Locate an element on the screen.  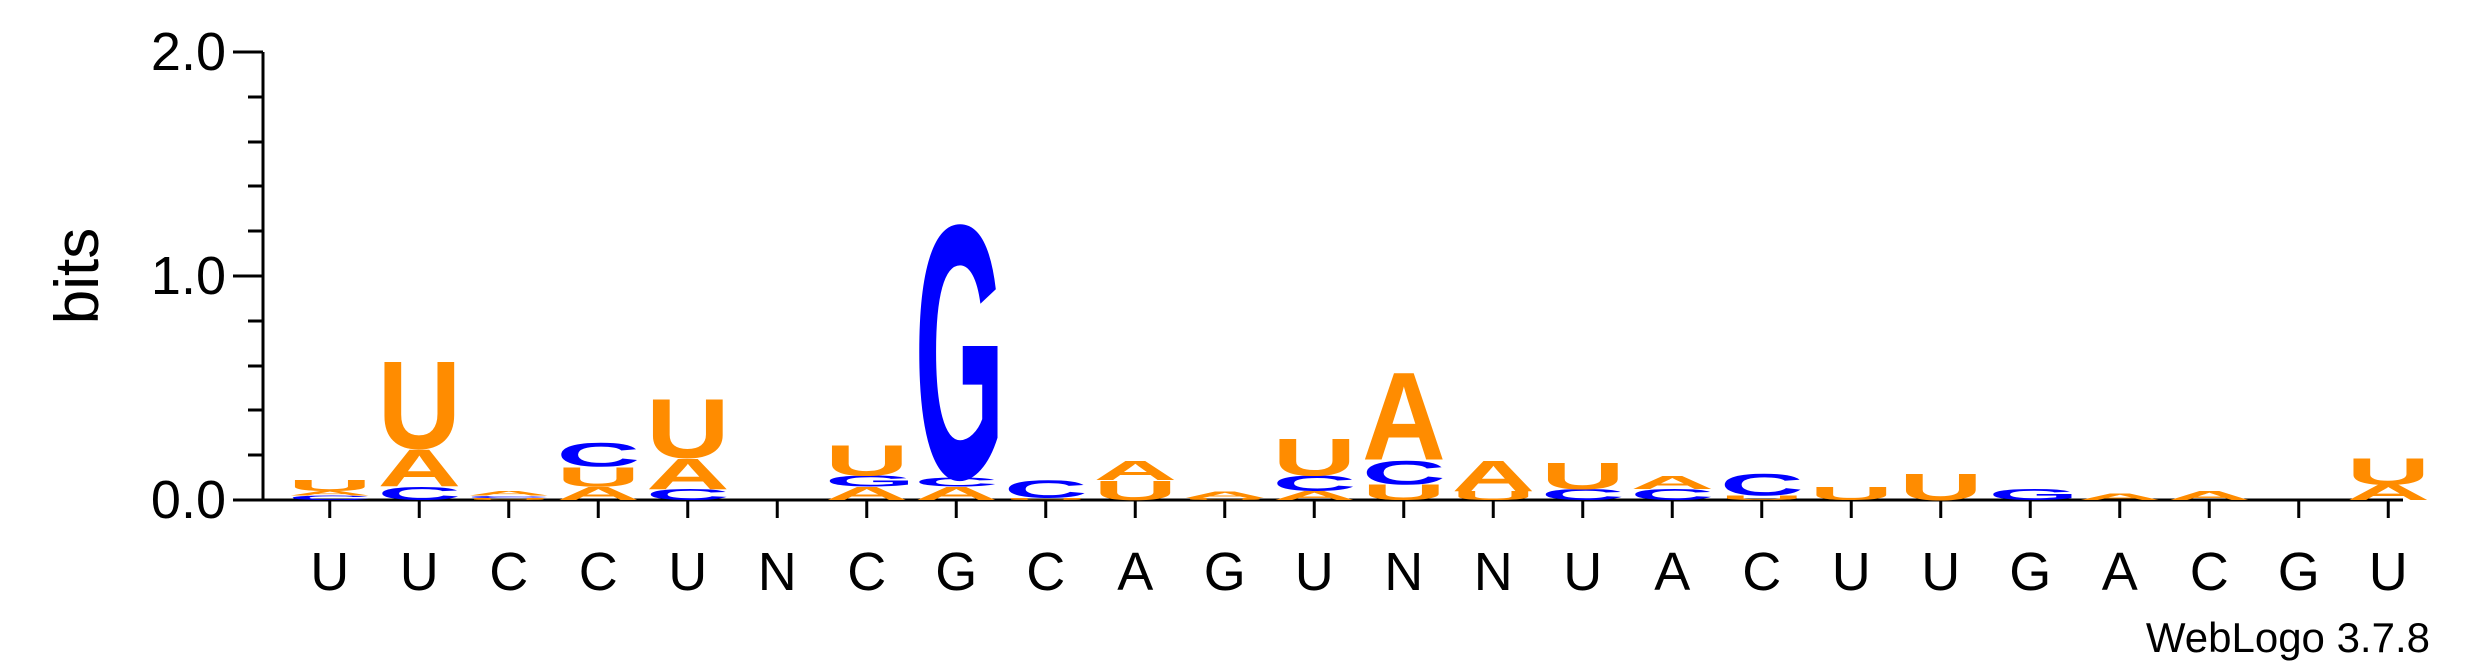
y-axis: 2.0 1.0 0.0 bits is located at coordinates (154, 276).